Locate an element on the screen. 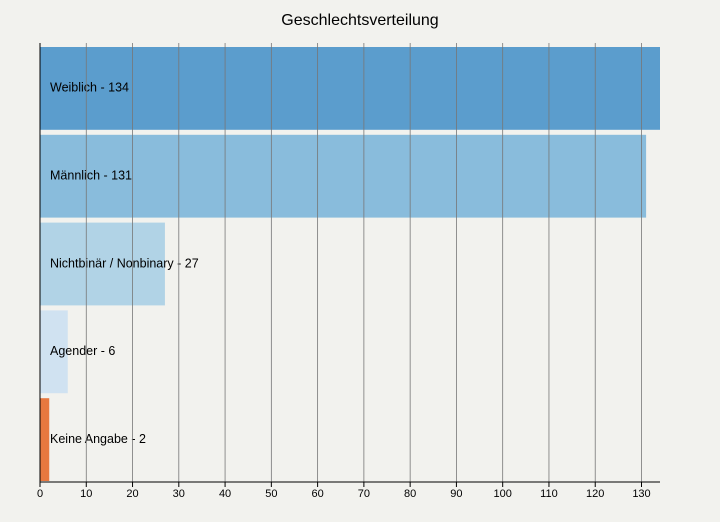 This screenshot has width=720, height=522. x-tick-label: 20 is located at coordinates (132, 494).